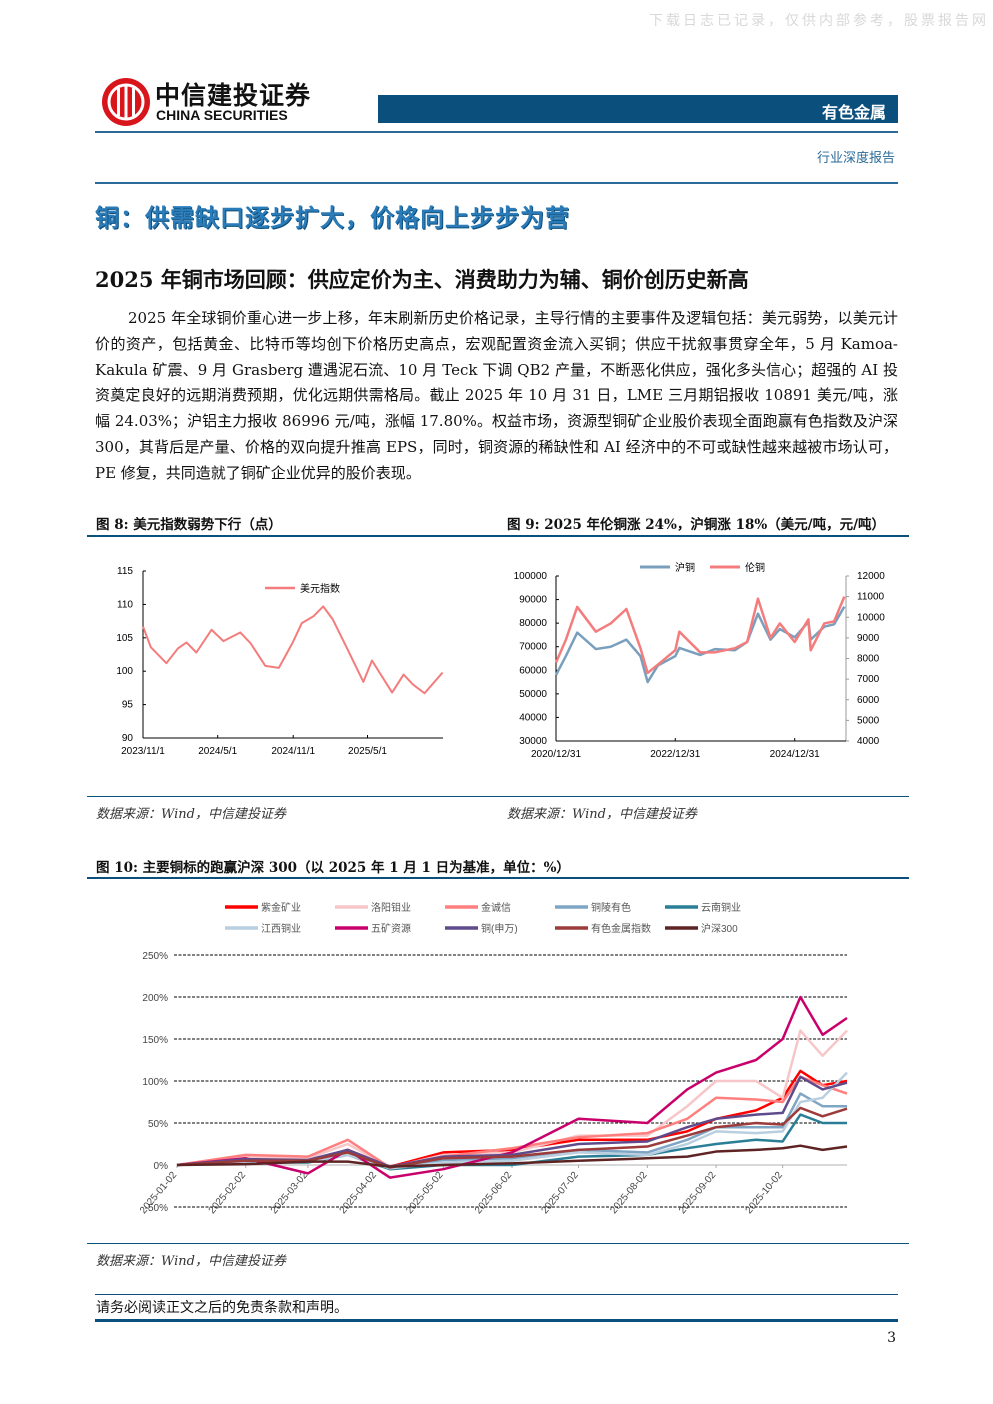 Image resolution: width=993 pixels, height=1404 pixels. I want to click on report-type: 行业深度报告, so click(855, 158).